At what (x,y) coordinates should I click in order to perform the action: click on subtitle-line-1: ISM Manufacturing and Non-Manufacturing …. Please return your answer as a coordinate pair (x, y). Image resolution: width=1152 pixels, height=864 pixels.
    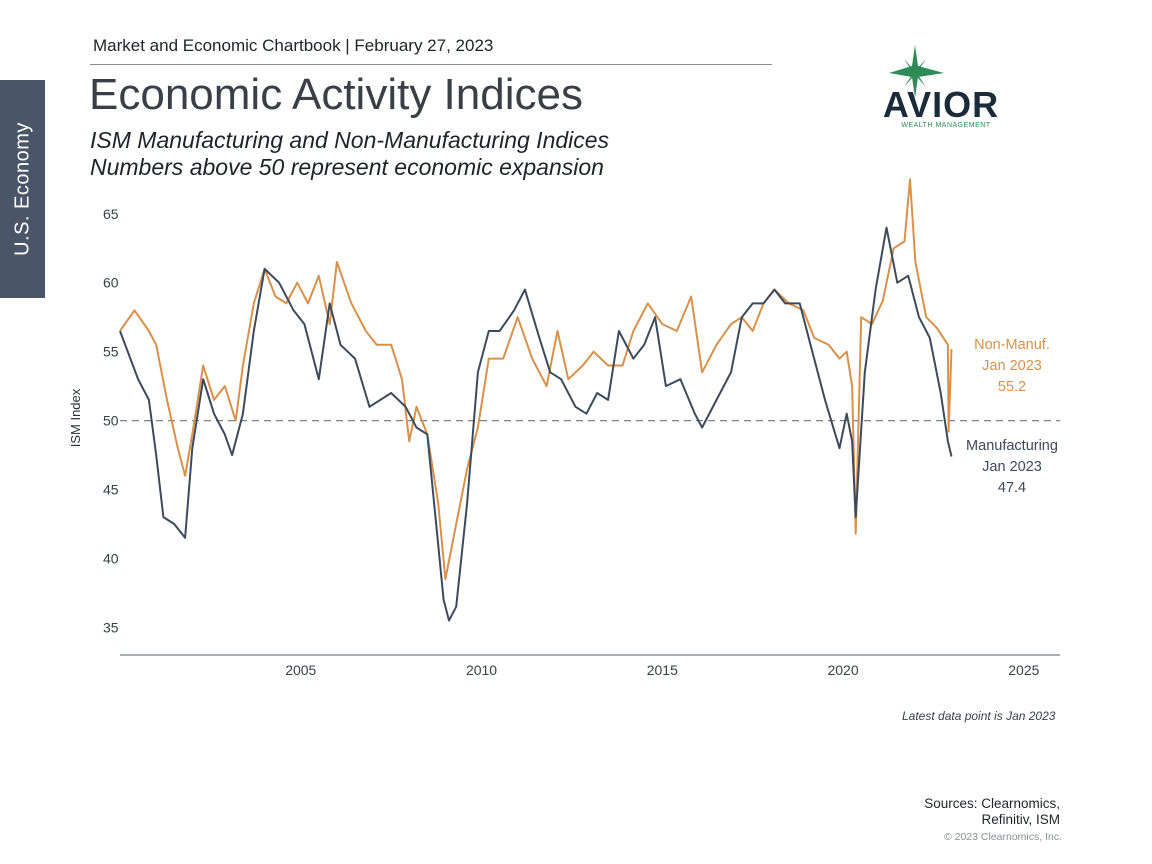
    Looking at the image, I should click on (350, 140).